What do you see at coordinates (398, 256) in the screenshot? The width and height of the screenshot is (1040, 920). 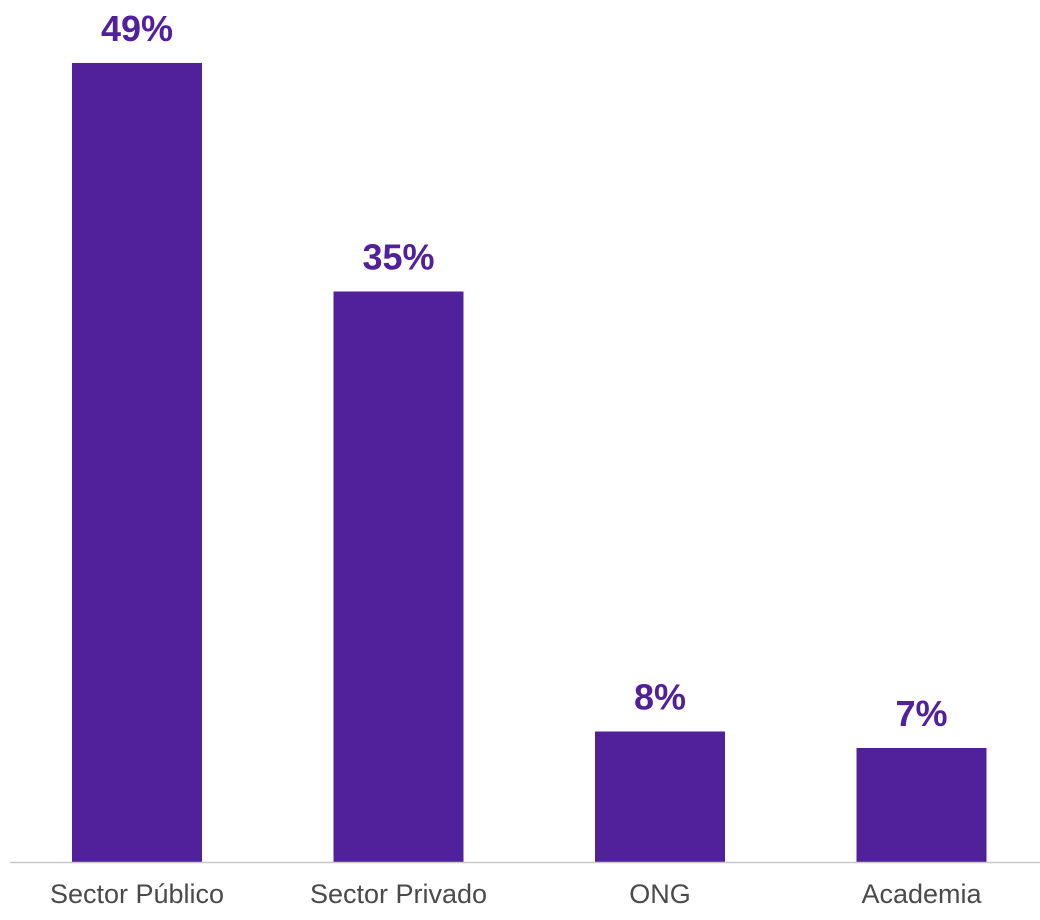 I see `value-label-1: 35%` at bounding box center [398, 256].